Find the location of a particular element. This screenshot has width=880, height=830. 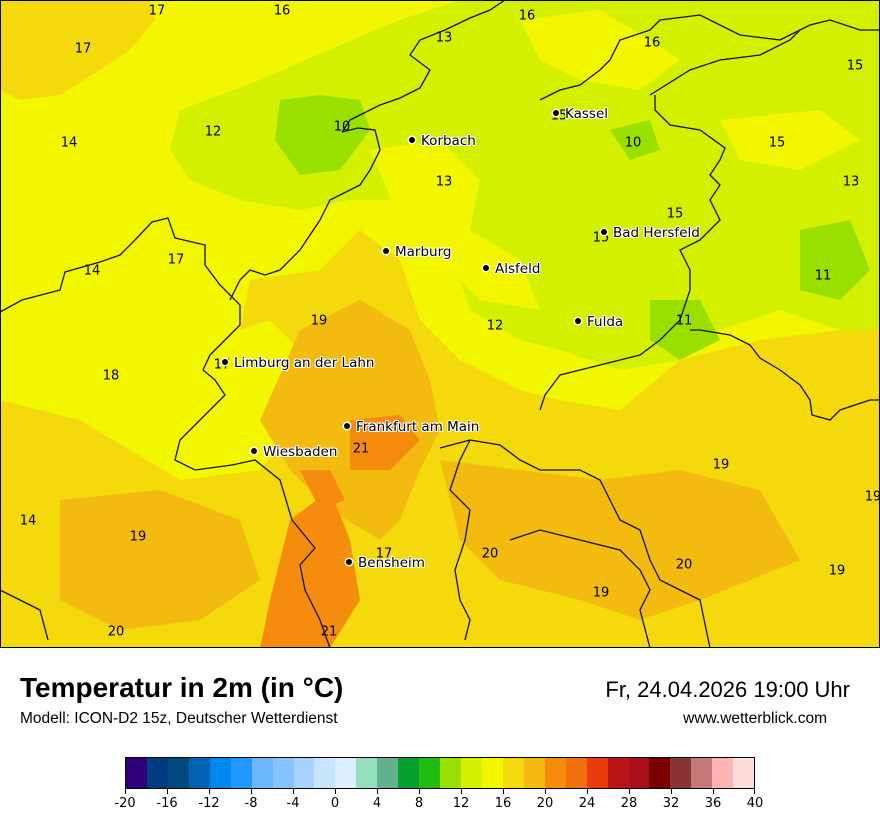

temperature-value: 21 is located at coordinates (329, 632).